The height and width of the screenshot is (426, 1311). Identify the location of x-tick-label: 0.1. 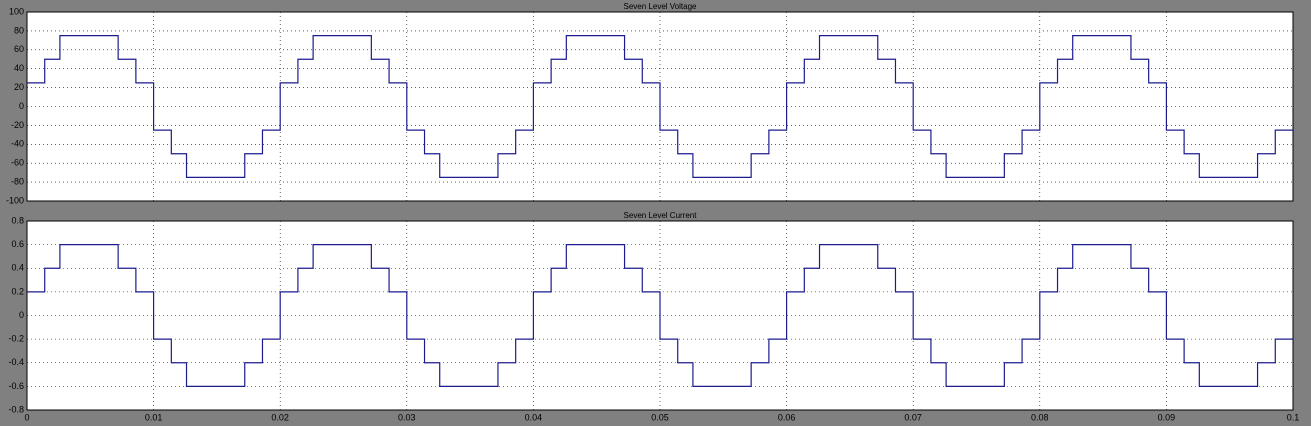
(1293, 417).